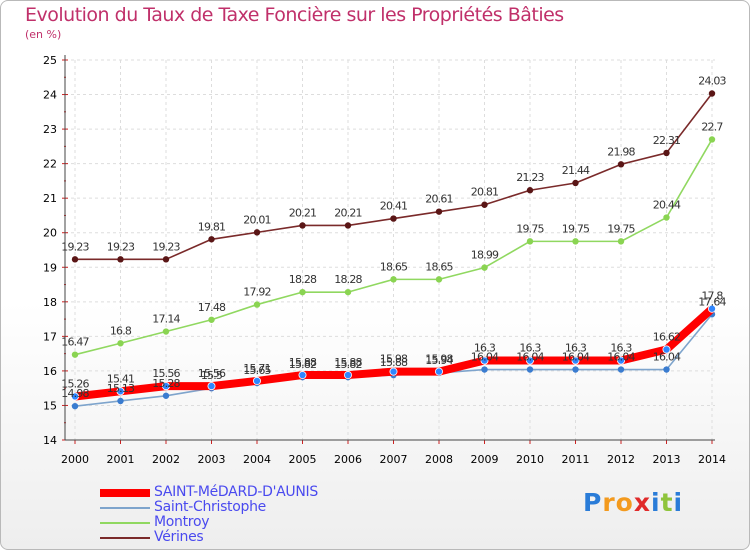  Describe the element at coordinates (257, 459) in the screenshot. I see `x-tick-label: 2004` at that location.